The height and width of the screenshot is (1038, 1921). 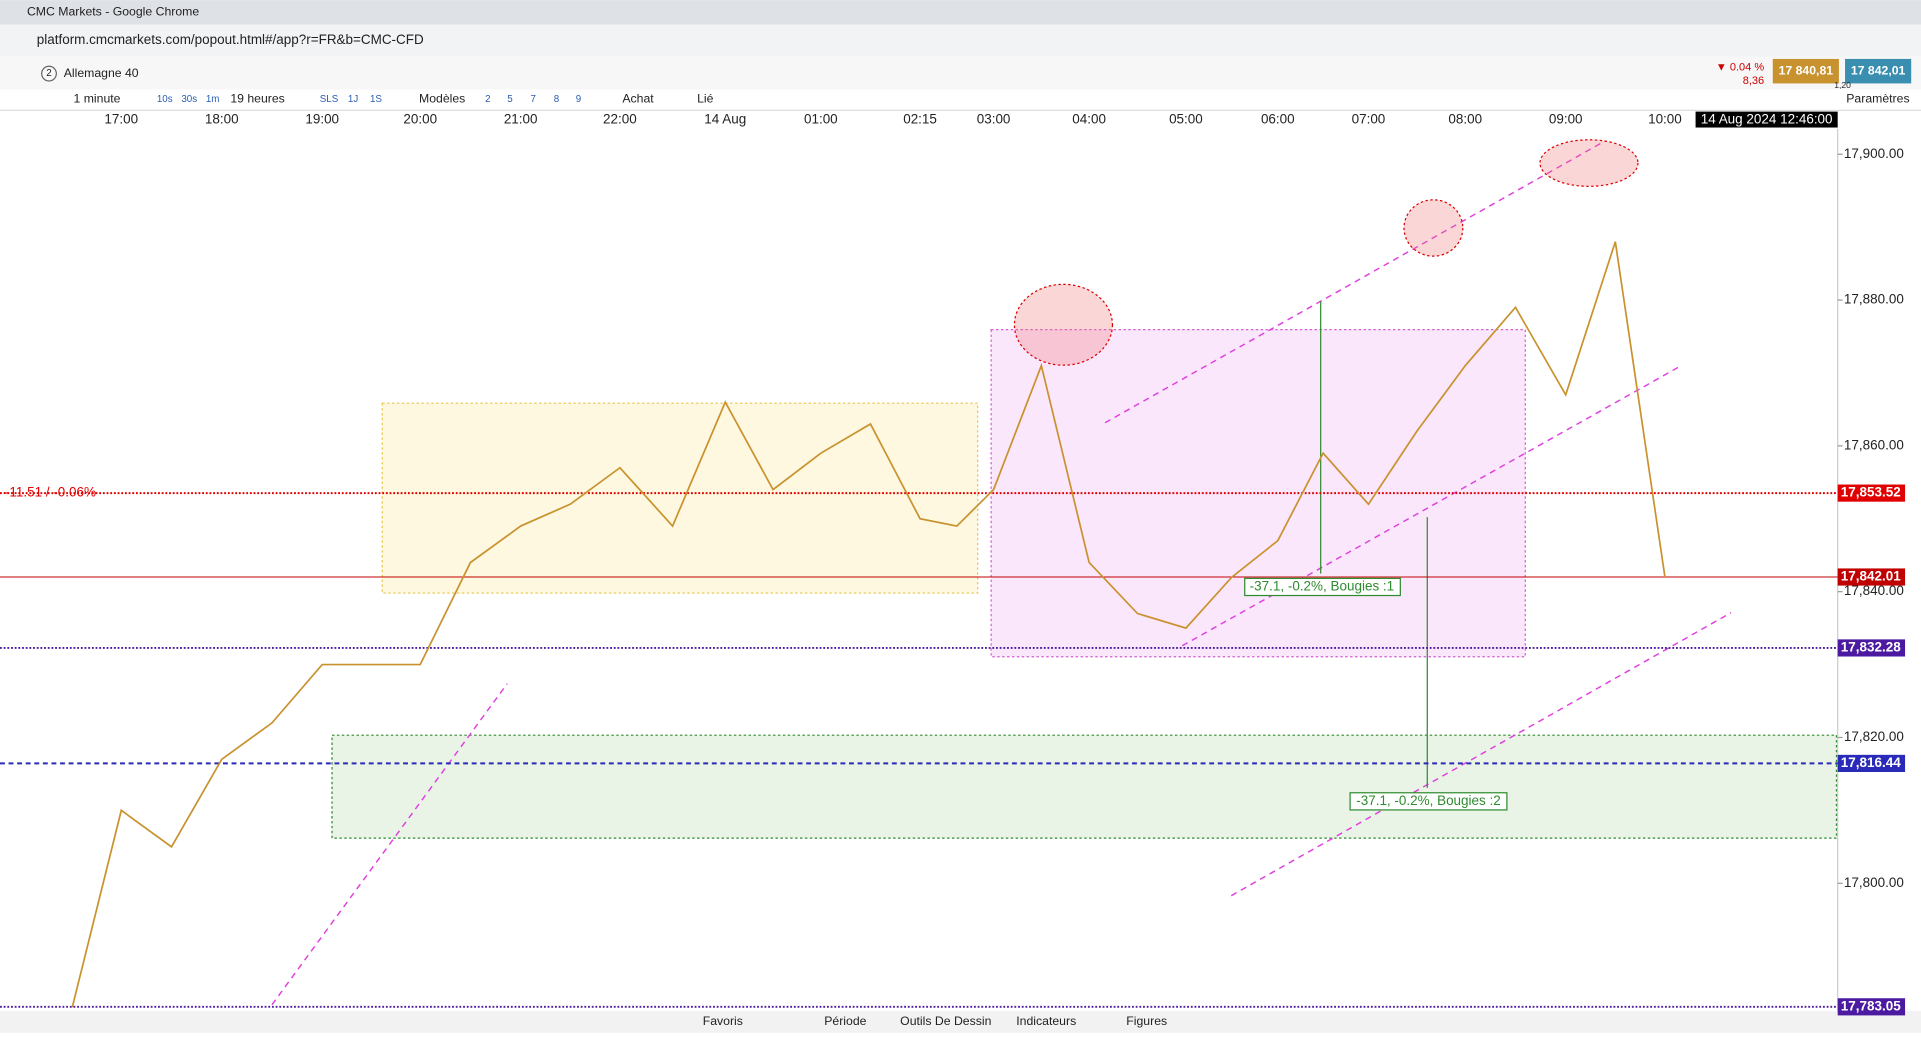 What do you see at coordinates (557, 99) in the screenshot?
I see `toolbar-item: 8` at bounding box center [557, 99].